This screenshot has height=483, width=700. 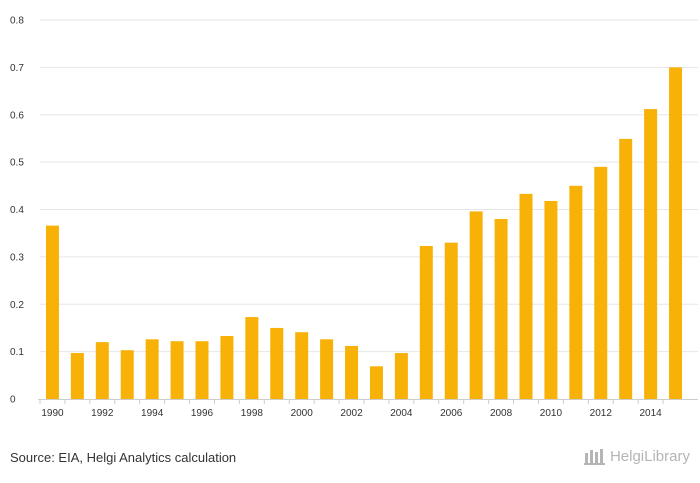 I want to click on source-note: Source: EIA, Helgi Analytics calculation, so click(x=123, y=457).